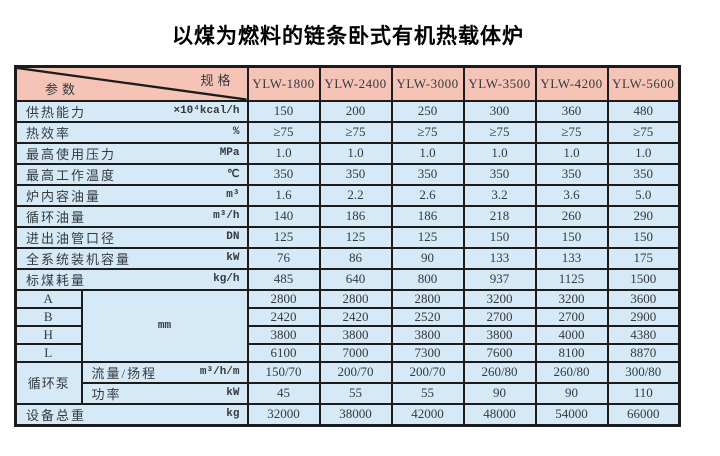 This screenshot has height=456, width=720. I want to click on cell-value: 260/80, so click(571, 372).